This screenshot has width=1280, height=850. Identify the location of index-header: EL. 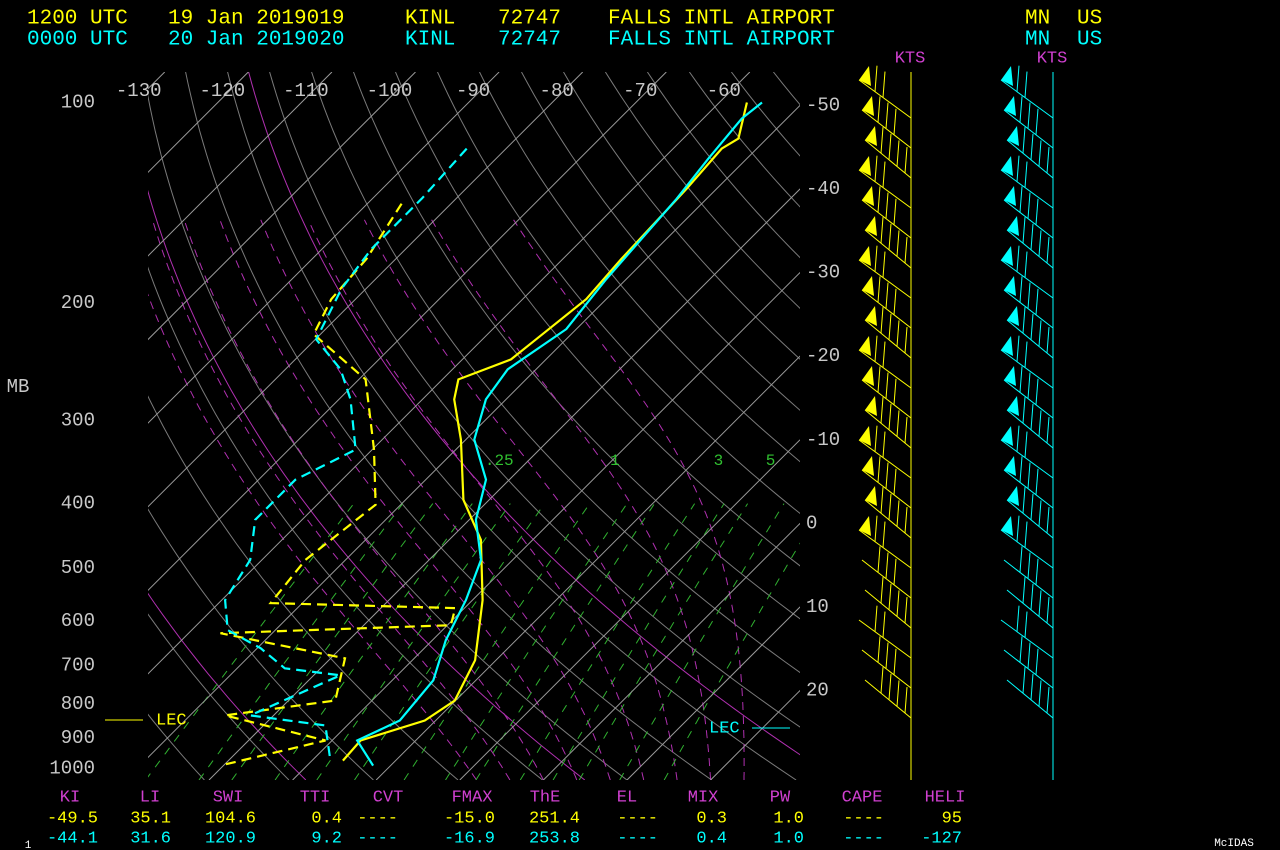
(627, 797).